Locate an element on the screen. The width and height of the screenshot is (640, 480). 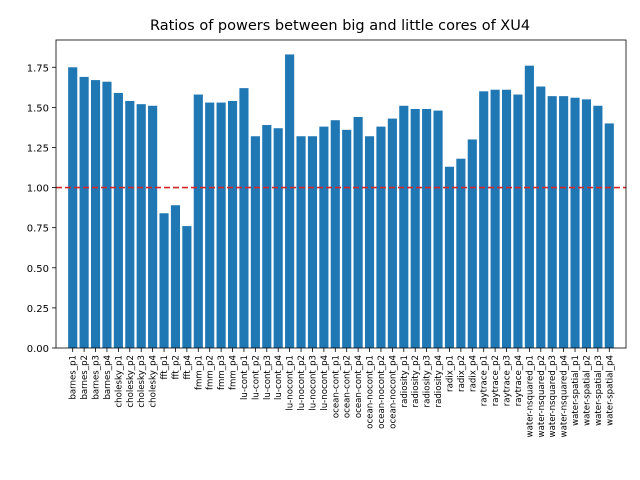
x-tick-label: fmm_p3 is located at coordinates (222, 372).